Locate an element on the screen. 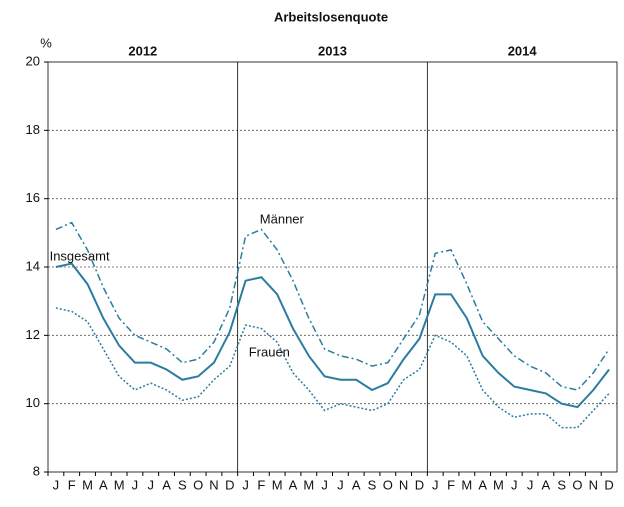 The height and width of the screenshot is (507, 624). y-tick-label: 18 is located at coordinates (33, 129).